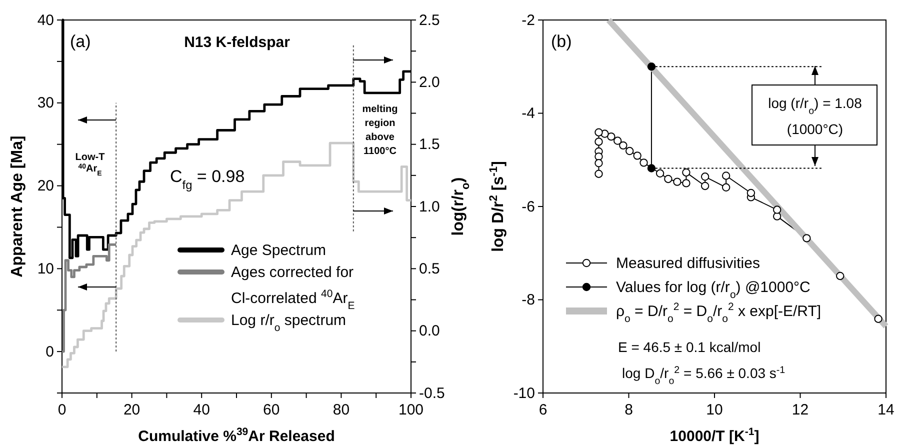 The image size is (900, 447). What do you see at coordinates (45, 269) in the screenshot?
I see `y-tick-label: 10` at bounding box center [45, 269].